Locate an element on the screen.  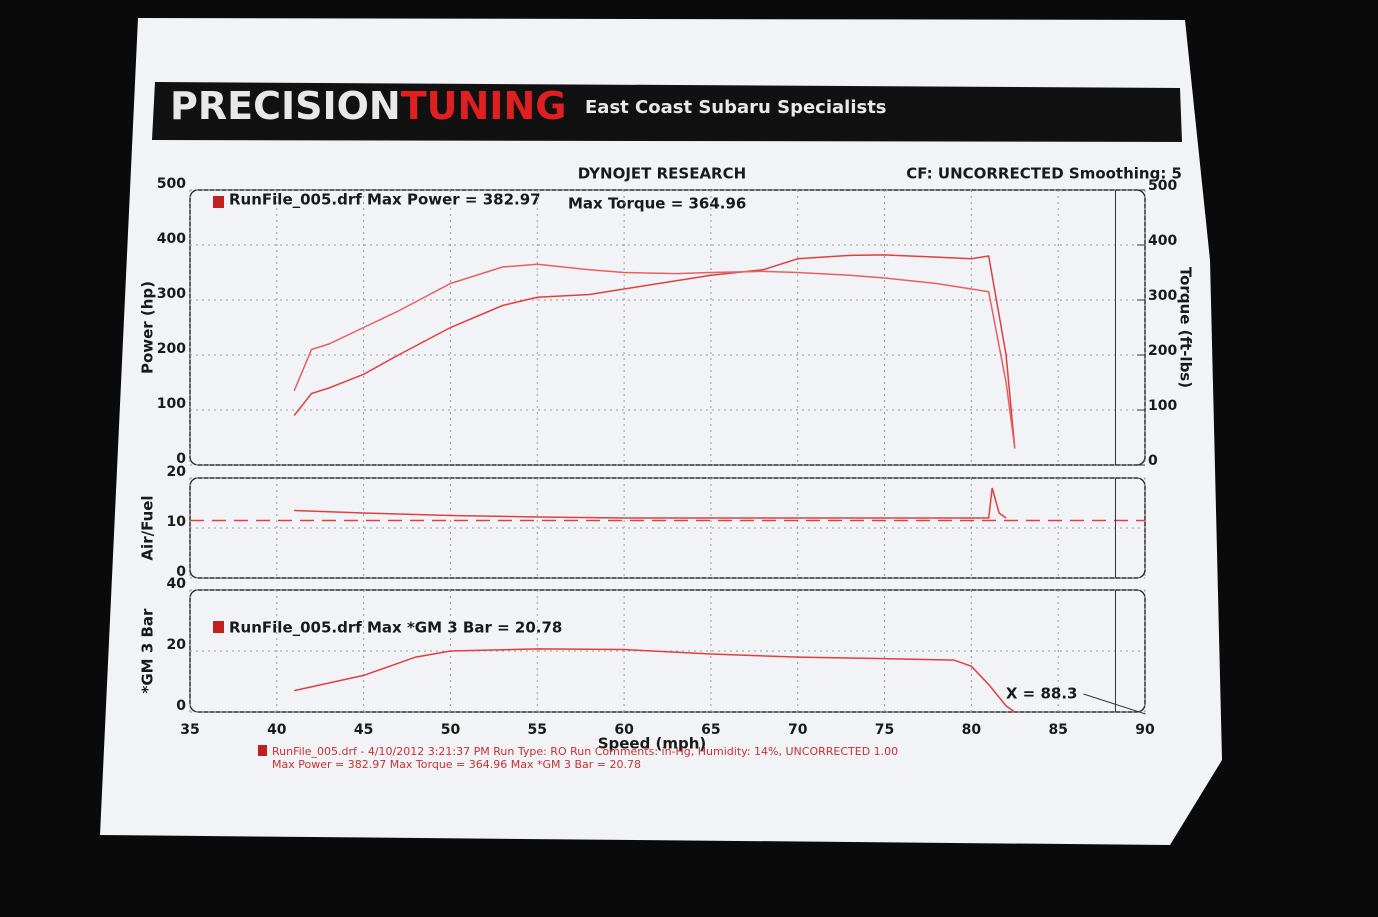
y-axis-label: Power (hp) is located at coordinates (148, 327).